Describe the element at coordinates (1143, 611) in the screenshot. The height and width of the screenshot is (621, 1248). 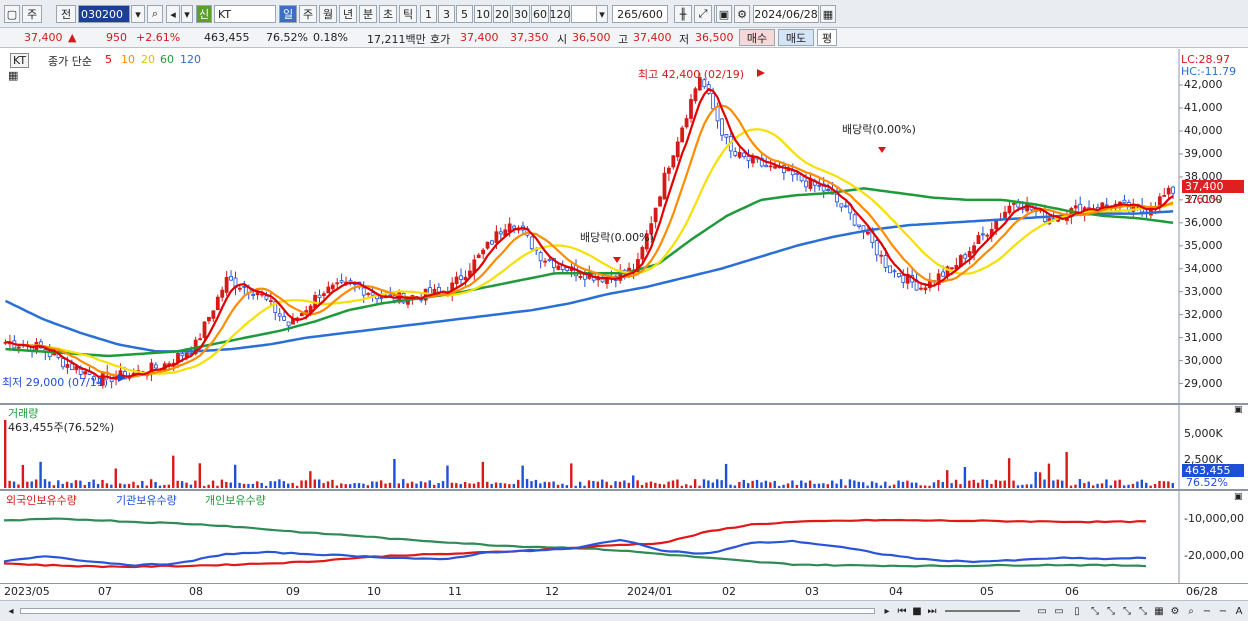
I see `trend-icon-4: ⤡` at that location.